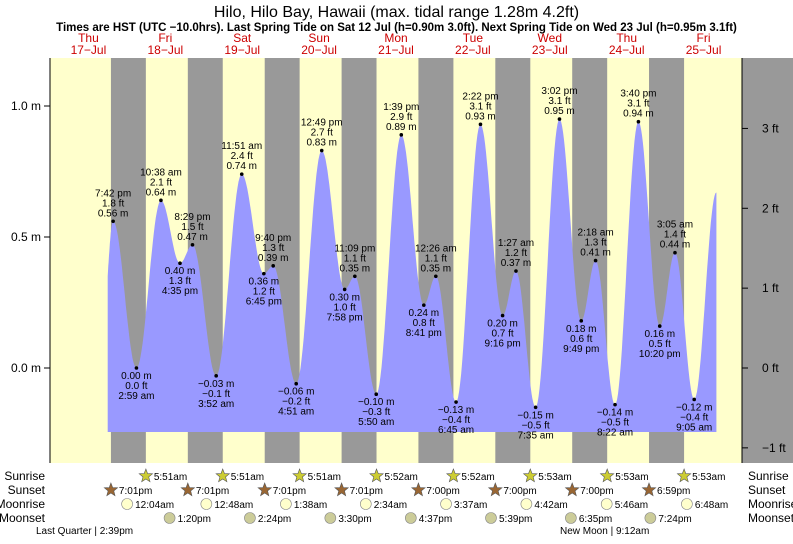 The height and width of the screenshot is (544, 793). Describe the element at coordinates (770, 288) in the screenshot. I see `y-tick-label-ft: 1 ft` at that location.